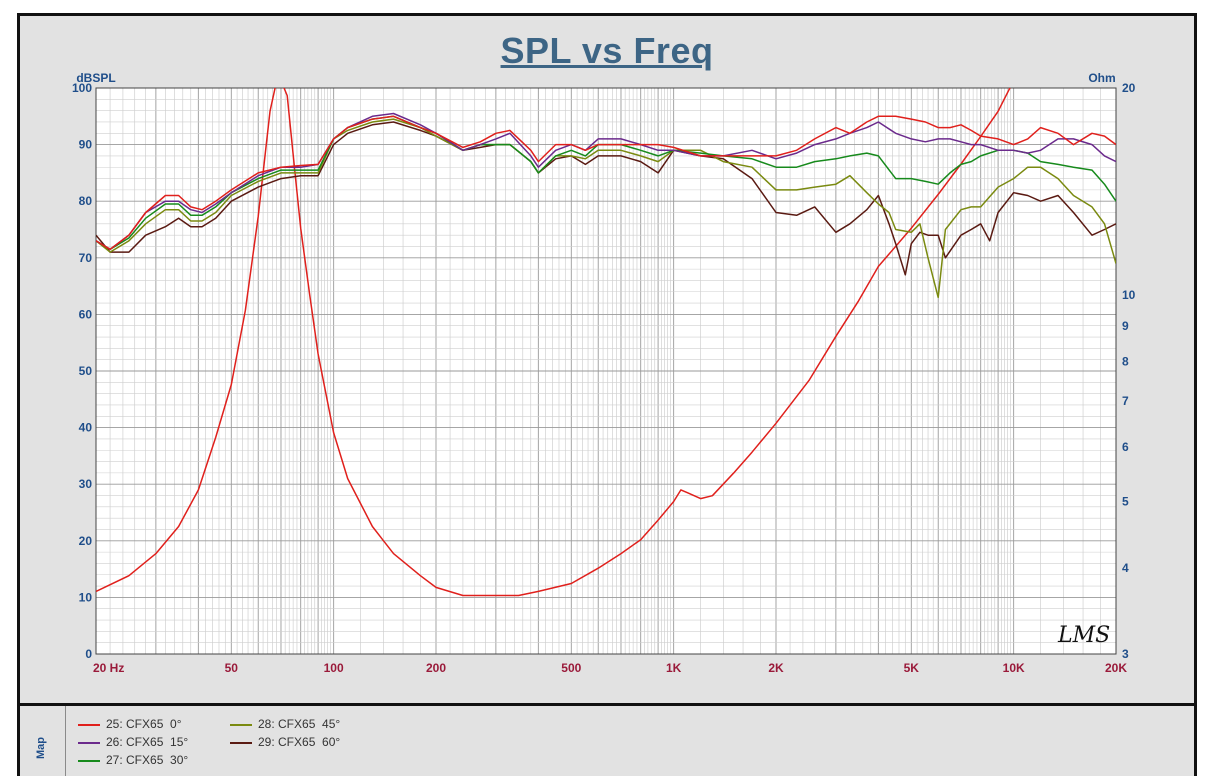 The height and width of the screenshot is (776, 1214). What do you see at coordinates (1125, 447) in the screenshot?
I see `y-right-tick-label: 6` at bounding box center [1125, 447].